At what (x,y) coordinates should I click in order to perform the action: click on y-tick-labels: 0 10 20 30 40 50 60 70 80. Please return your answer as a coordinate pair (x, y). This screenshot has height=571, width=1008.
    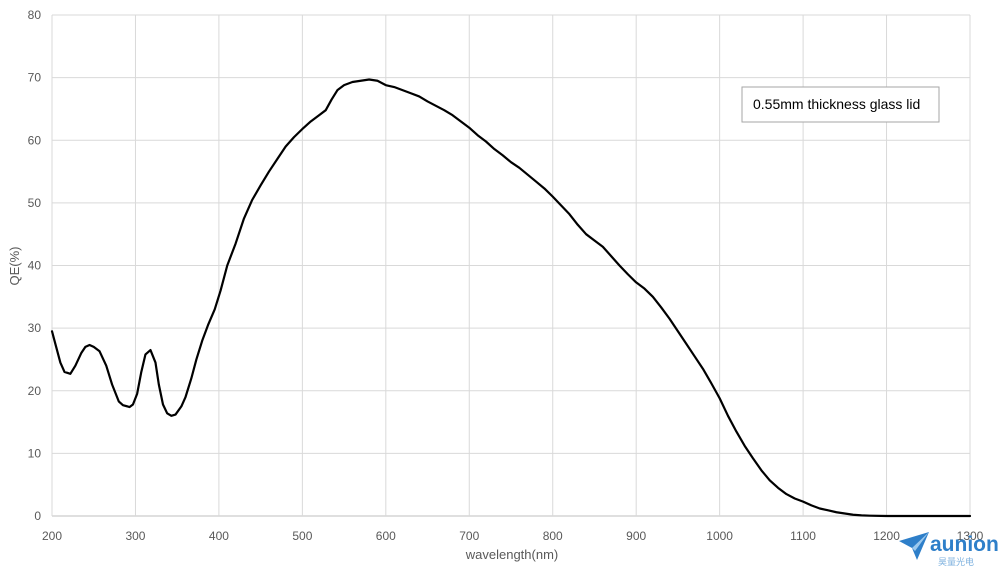
    Looking at the image, I should click on (35, 265).